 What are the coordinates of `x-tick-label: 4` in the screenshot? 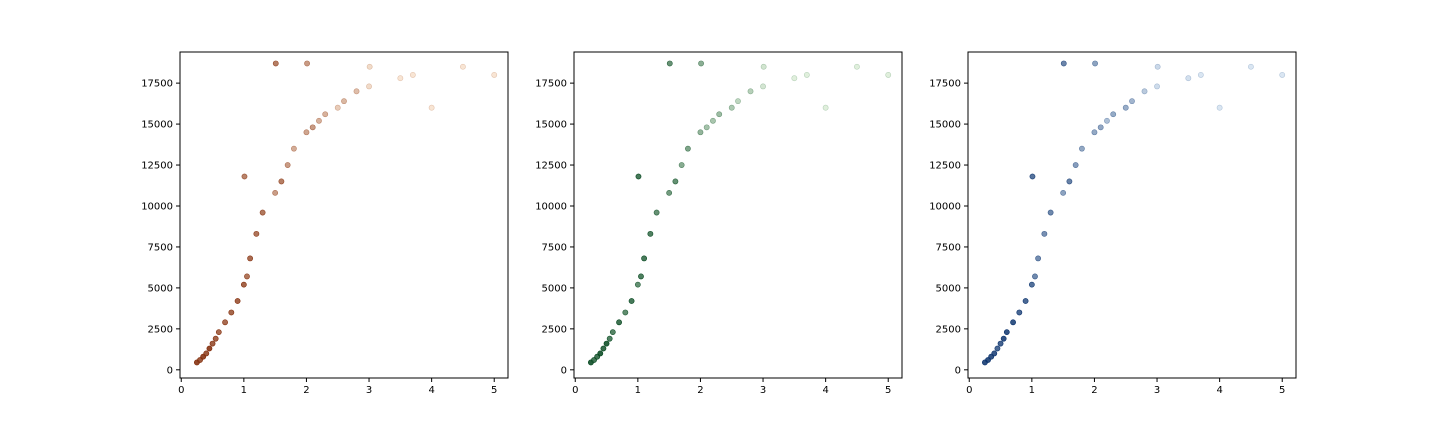 It's located at (1219, 390).